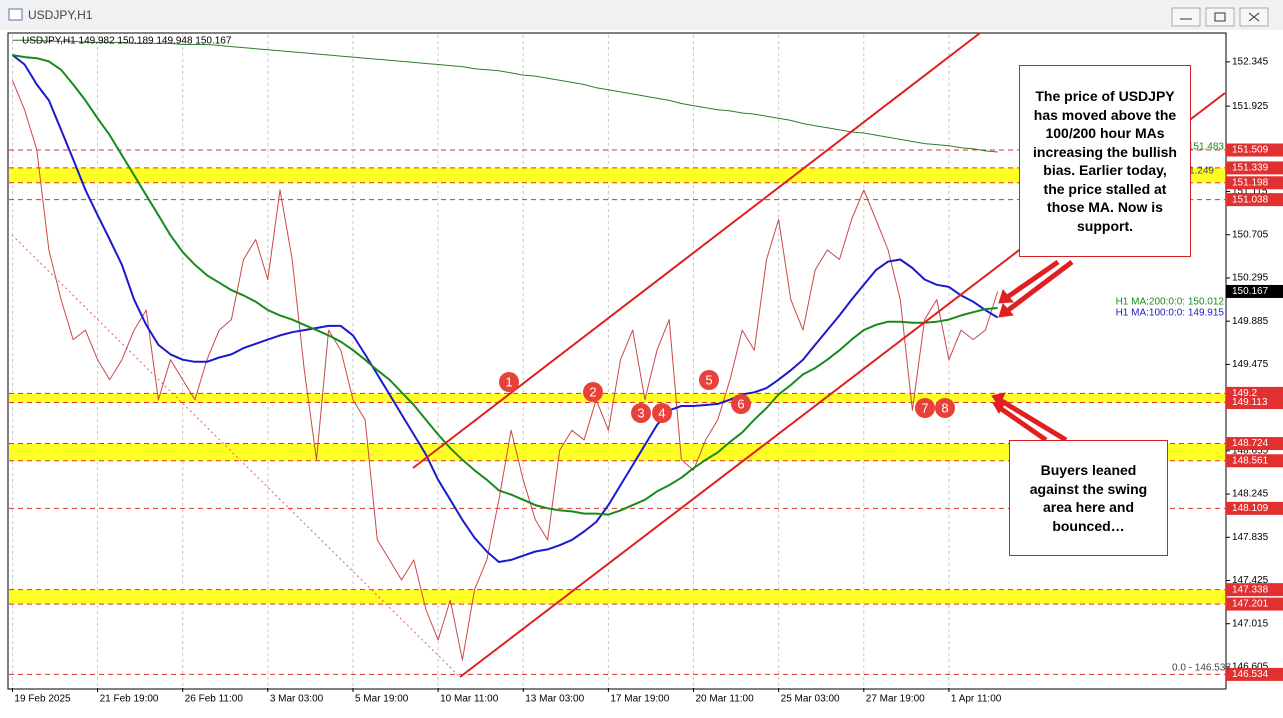  Describe the element at coordinates (42, 699) in the screenshot. I see `x-tick-label: 19 Feb 2025` at that location.